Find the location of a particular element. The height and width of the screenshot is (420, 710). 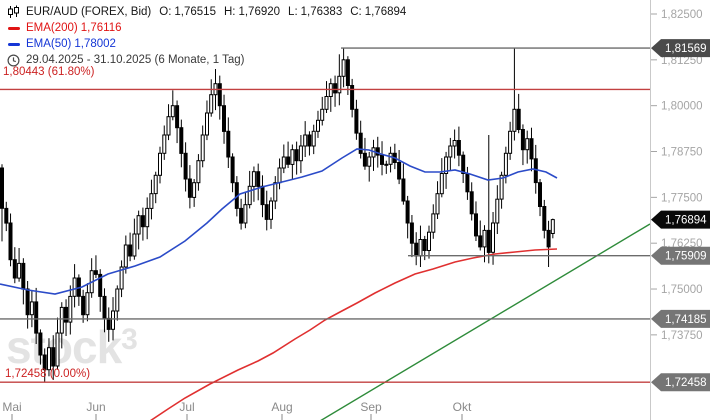

month-label: Jun is located at coordinates (95, 407).